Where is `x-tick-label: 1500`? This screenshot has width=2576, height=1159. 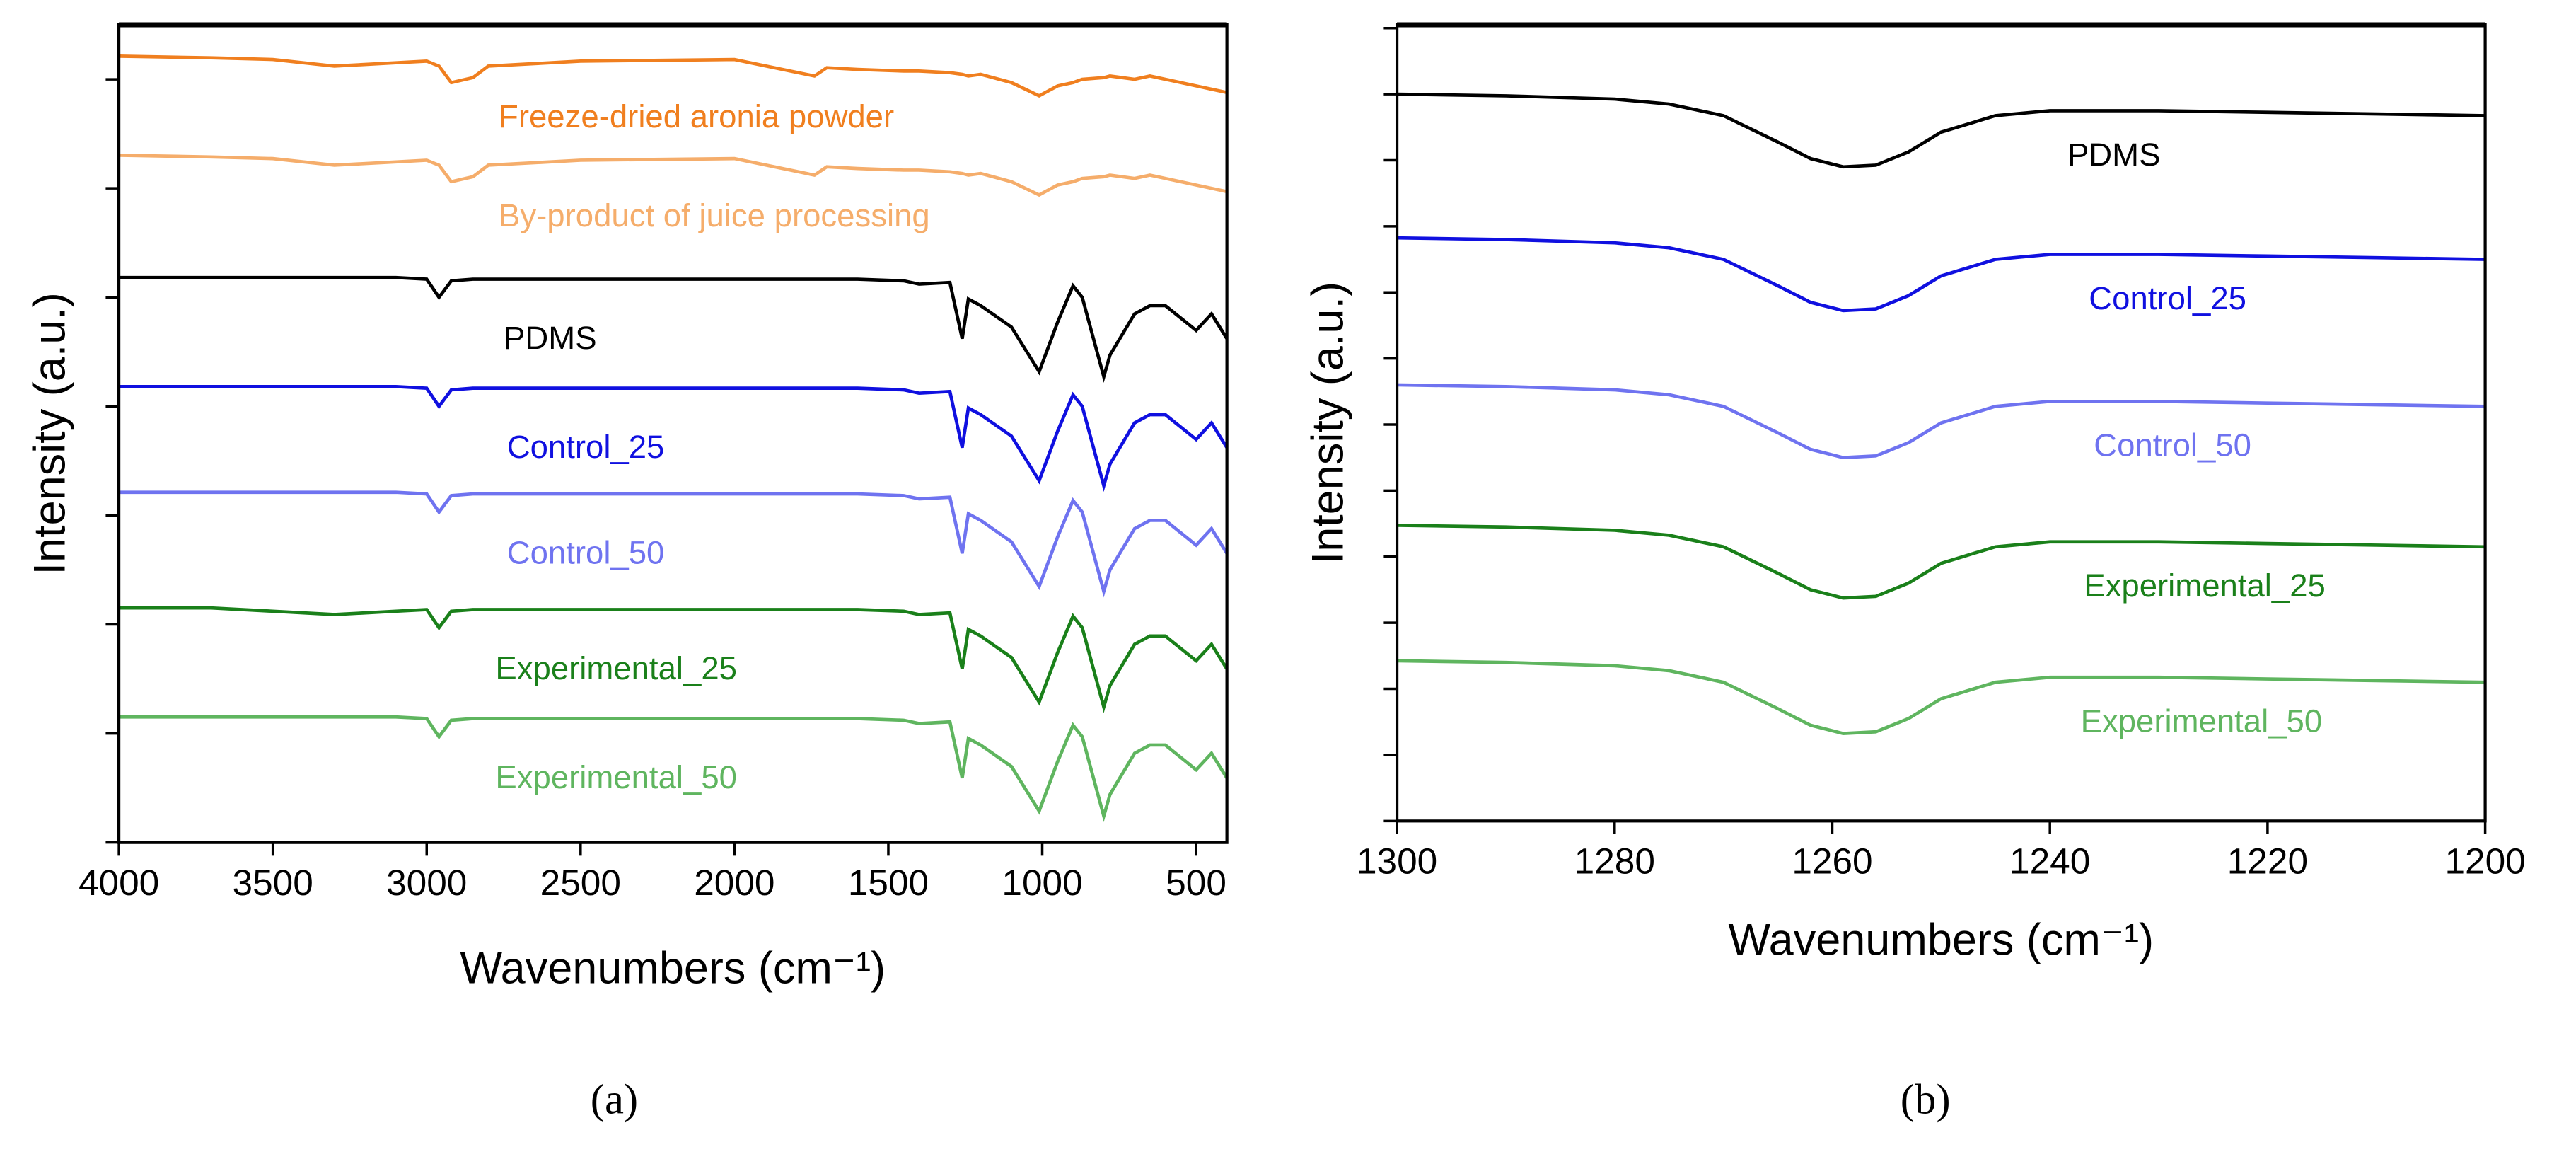
x-tick-label: 1500 is located at coordinates (888, 883).